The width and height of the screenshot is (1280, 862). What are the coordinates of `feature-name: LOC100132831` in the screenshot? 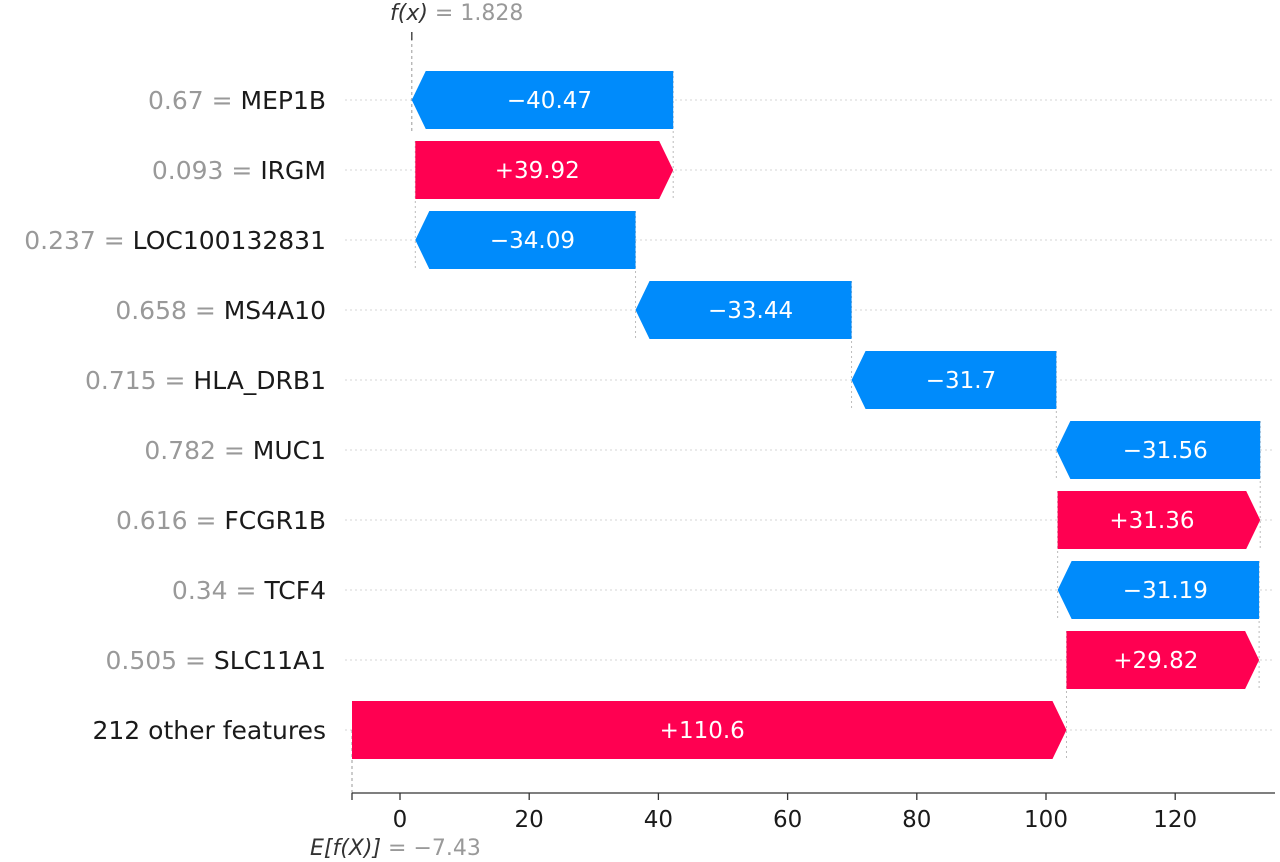 It's located at (229, 240).